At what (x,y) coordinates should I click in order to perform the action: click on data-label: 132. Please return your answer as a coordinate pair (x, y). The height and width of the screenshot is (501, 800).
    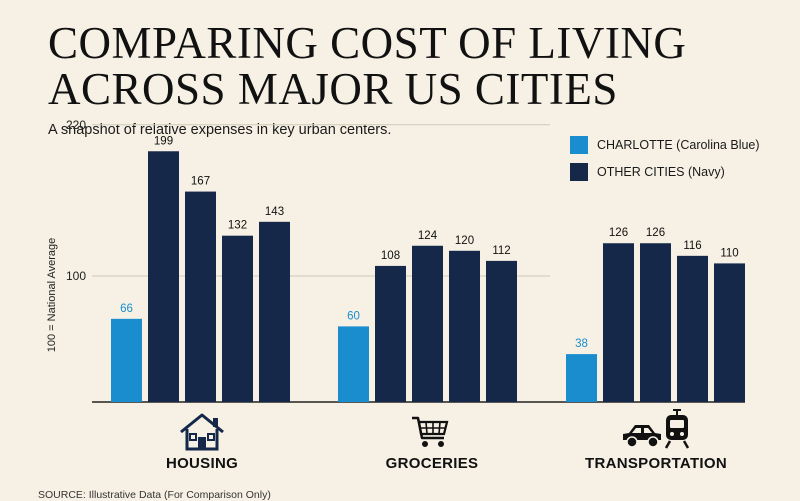
    Looking at the image, I should click on (237, 226).